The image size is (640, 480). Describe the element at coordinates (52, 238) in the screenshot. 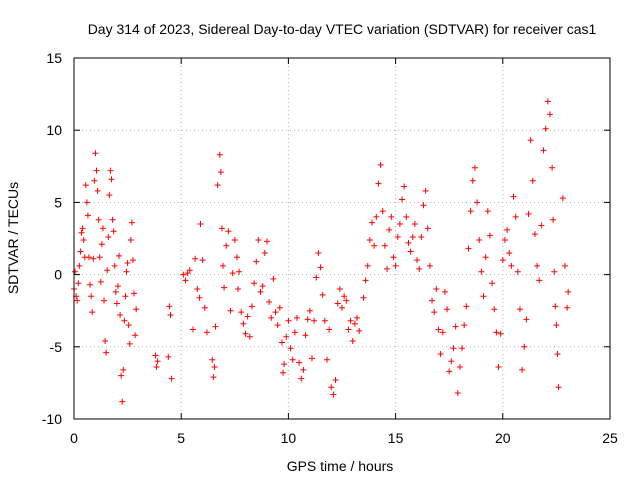

I see `y-tick-labels: -10 -5 0 5 10 15` at that location.